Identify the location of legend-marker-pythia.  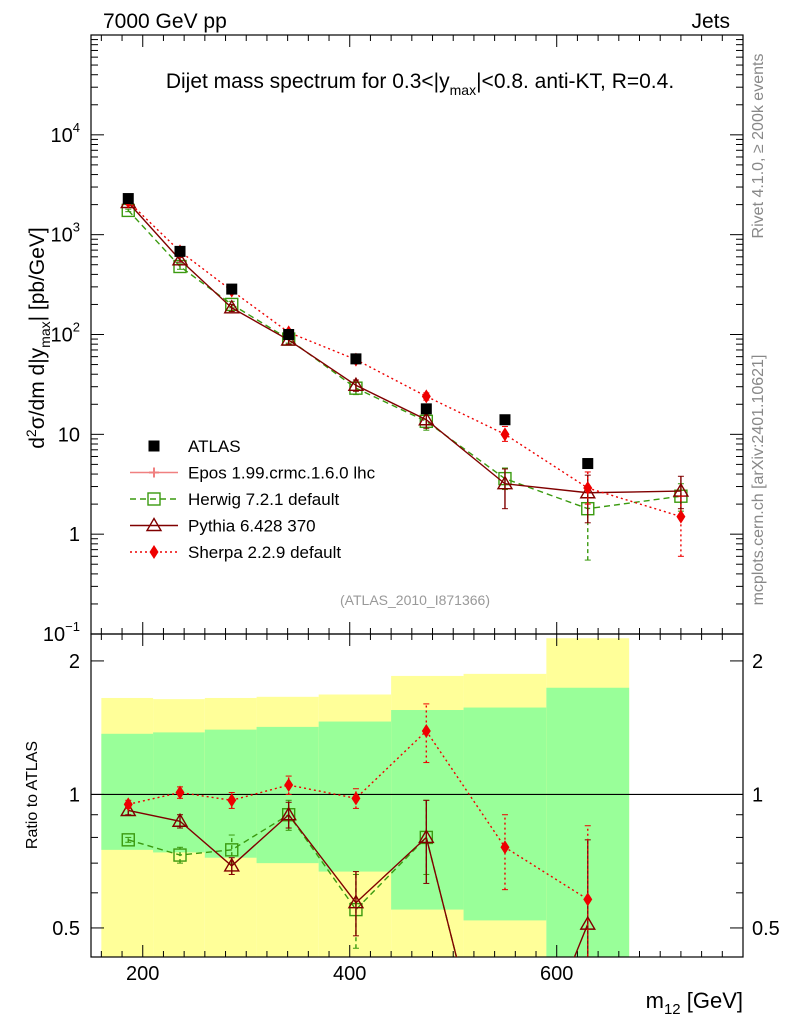
(154, 524).